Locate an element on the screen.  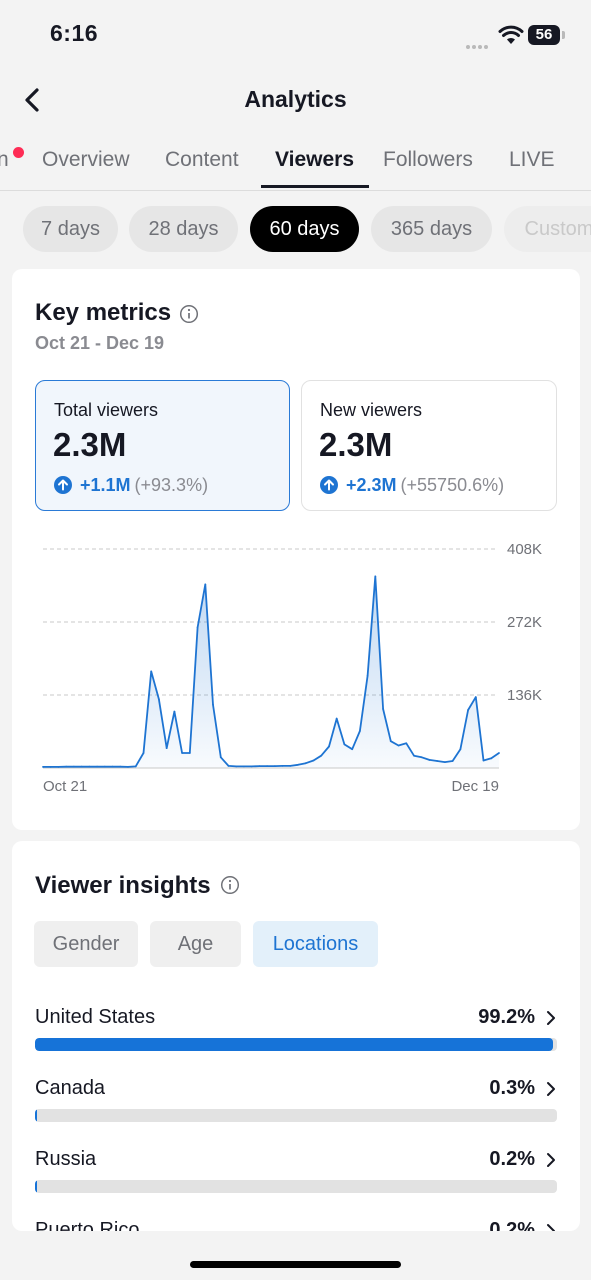
series-line is located at coordinates (271, 671).